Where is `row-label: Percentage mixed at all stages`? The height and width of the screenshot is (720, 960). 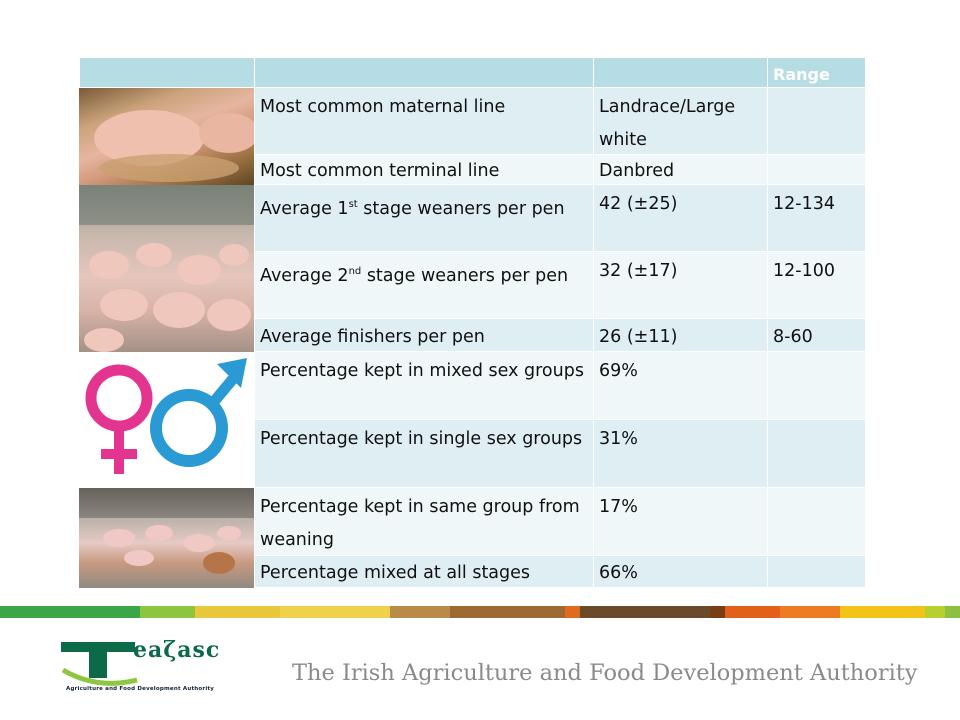 row-label: Percentage mixed at all stages is located at coordinates (423, 572).